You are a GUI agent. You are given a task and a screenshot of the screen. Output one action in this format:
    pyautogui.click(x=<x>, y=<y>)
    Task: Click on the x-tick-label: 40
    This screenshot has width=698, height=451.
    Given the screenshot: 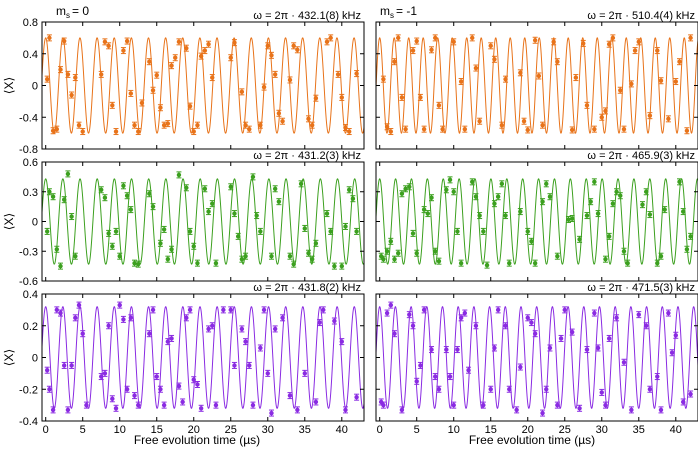 What is the action you would take?
    pyautogui.click(x=676, y=430)
    